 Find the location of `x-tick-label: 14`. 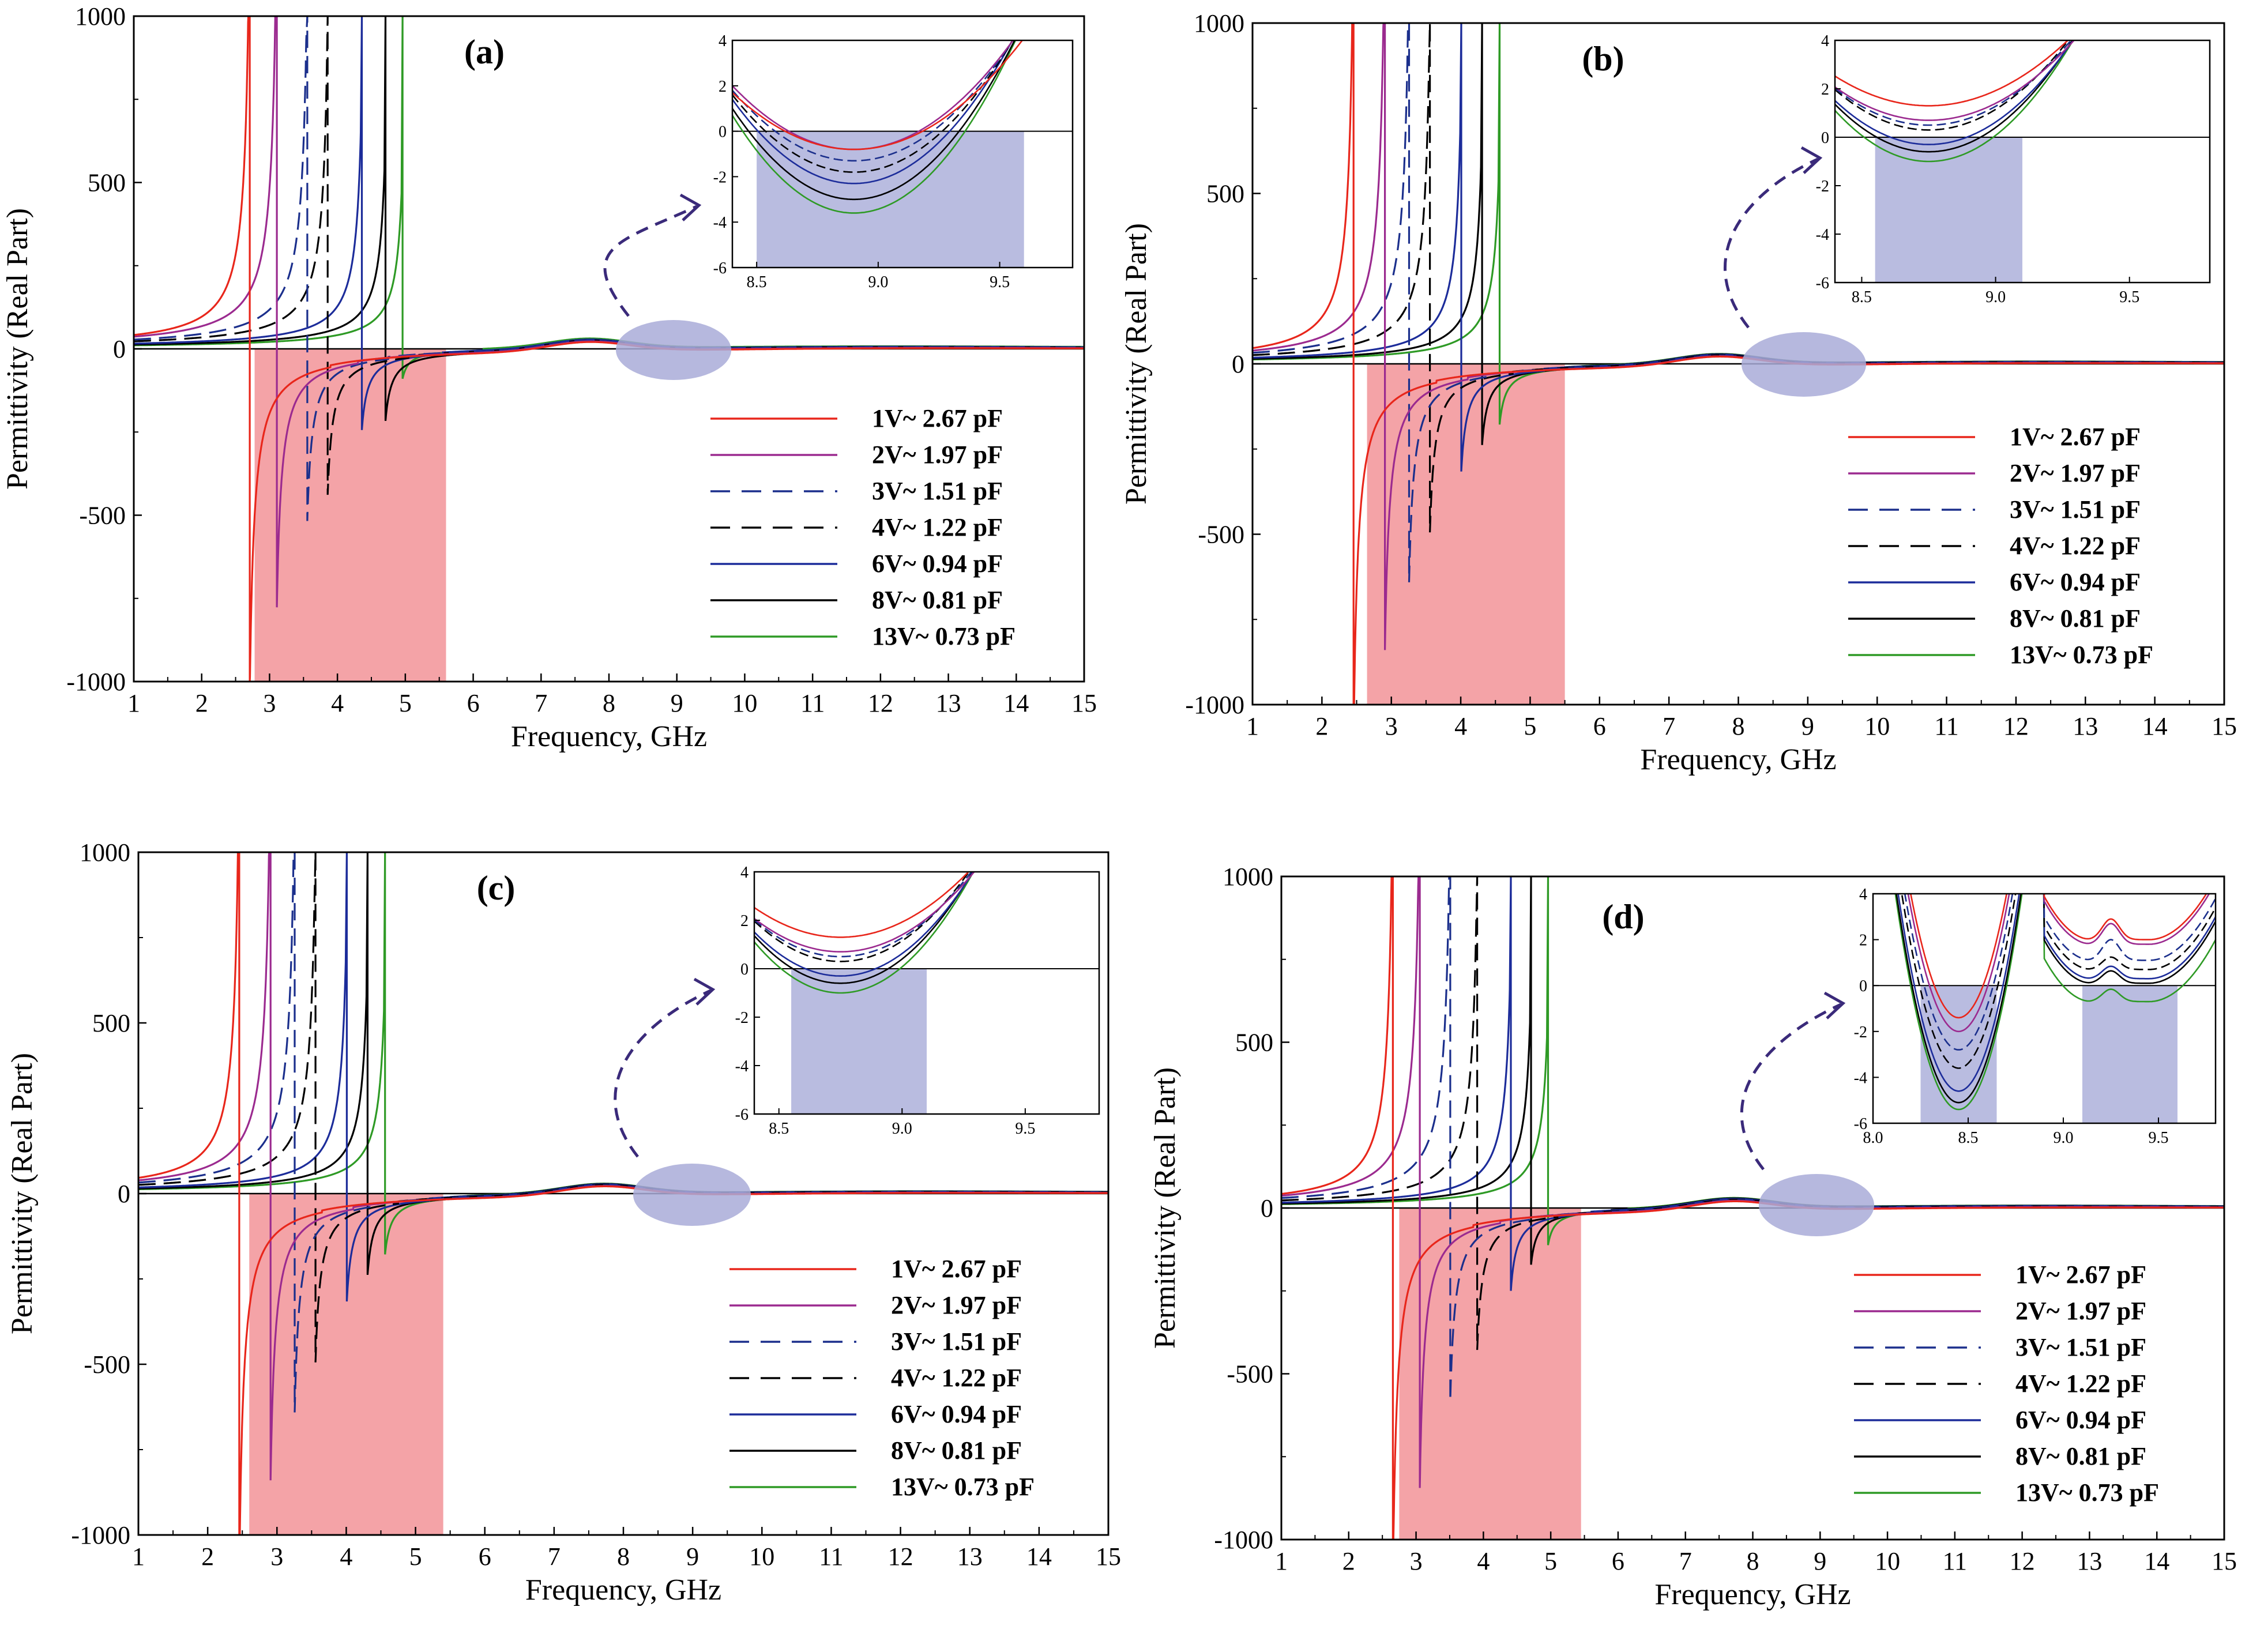

x-tick-label: 14 is located at coordinates (1039, 1556).